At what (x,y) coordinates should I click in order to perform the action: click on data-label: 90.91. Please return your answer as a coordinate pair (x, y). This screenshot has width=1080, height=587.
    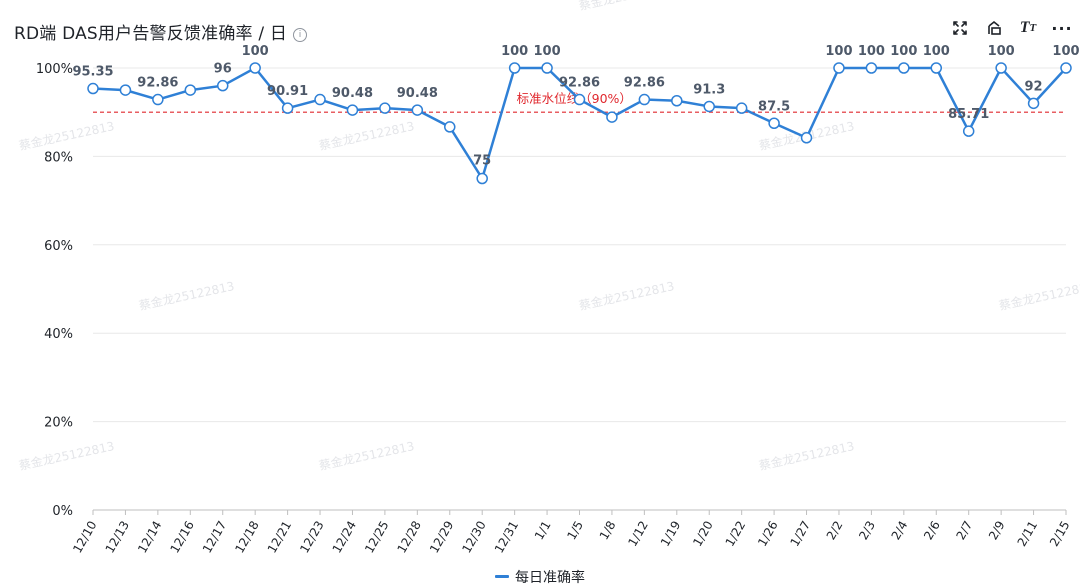
    Looking at the image, I should click on (287, 91).